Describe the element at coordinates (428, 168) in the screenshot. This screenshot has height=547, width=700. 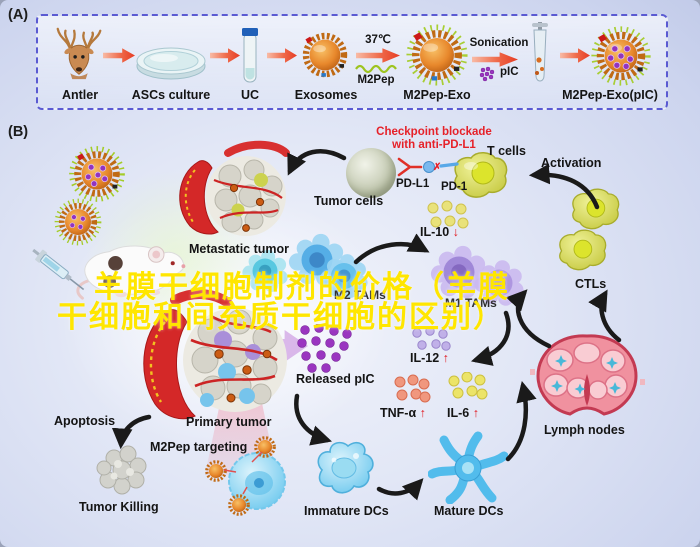
I see `anti-pd-l1-antibody-icon` at that location.